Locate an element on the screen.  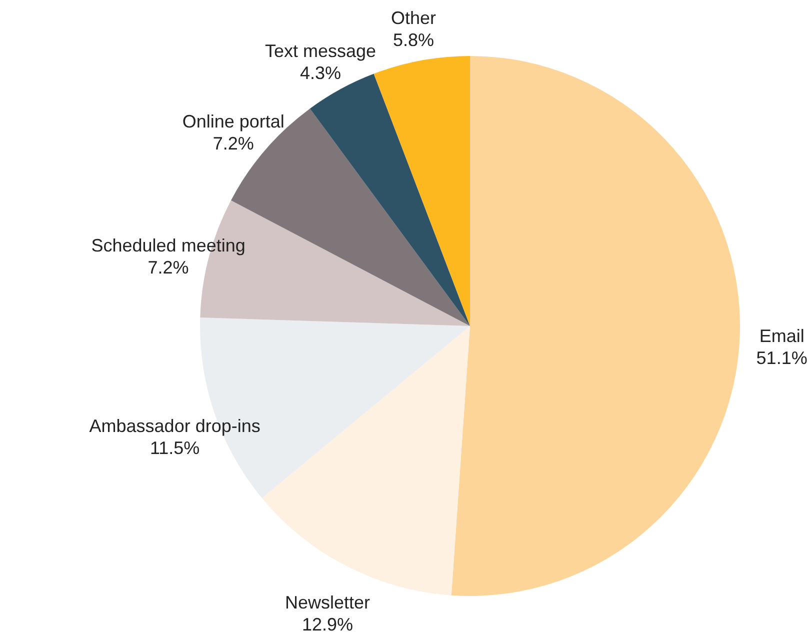
slice-label: Newsletter is located at coordinates (327, 602).